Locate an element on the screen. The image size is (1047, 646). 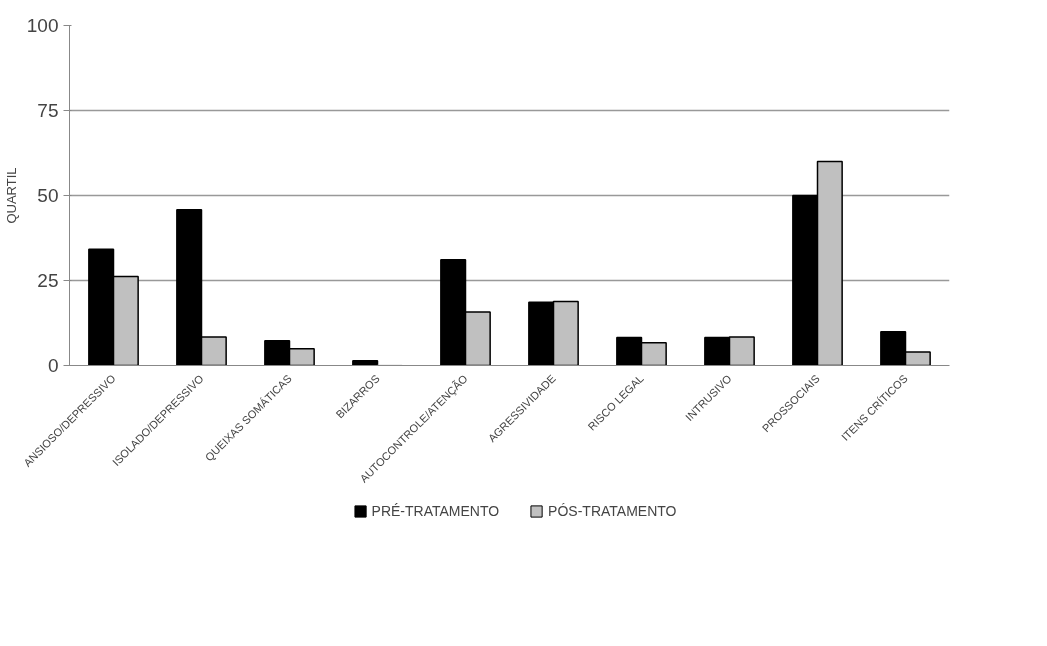
y-tick-label: 25 is located at coordinates (48, 280).